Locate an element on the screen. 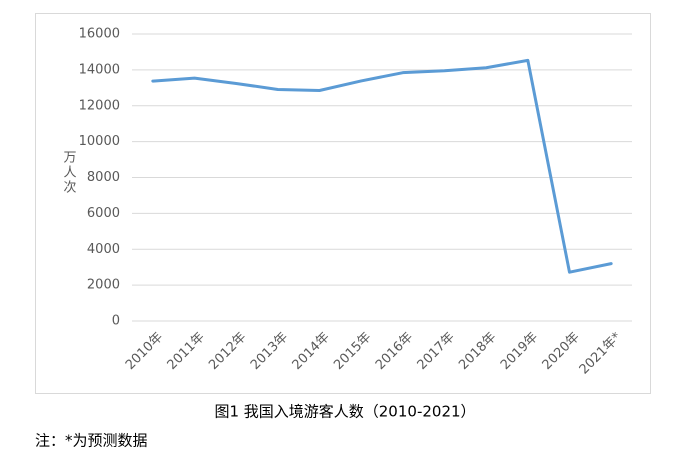  x-tick-label: 2012年 is located at coordinates (227, 351).